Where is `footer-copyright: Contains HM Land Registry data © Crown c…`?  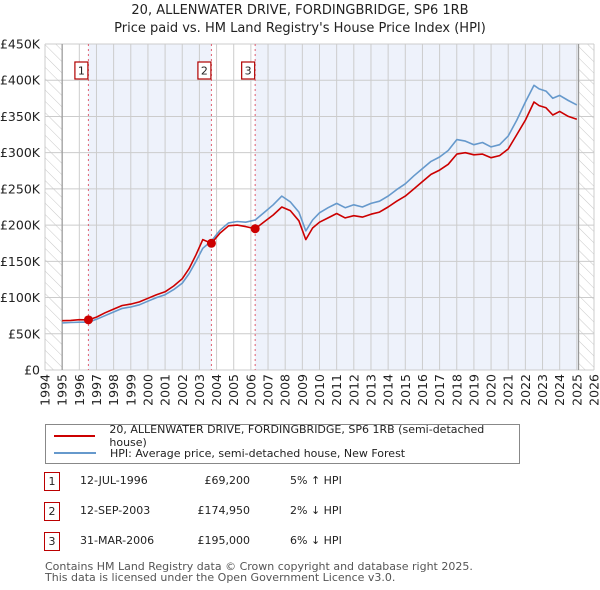 footer-copyright: Contains HM Land Registry data © Crown c… is located at coordinates (259, 566).